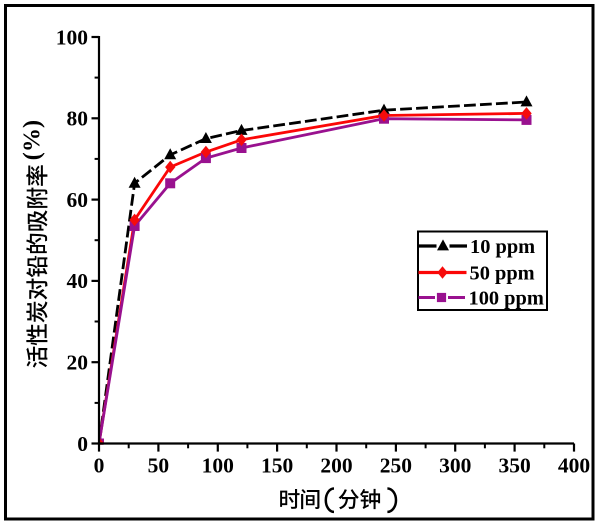 The image size is (600, 526). I want to click on svg-text: 50, so click(159, 466).